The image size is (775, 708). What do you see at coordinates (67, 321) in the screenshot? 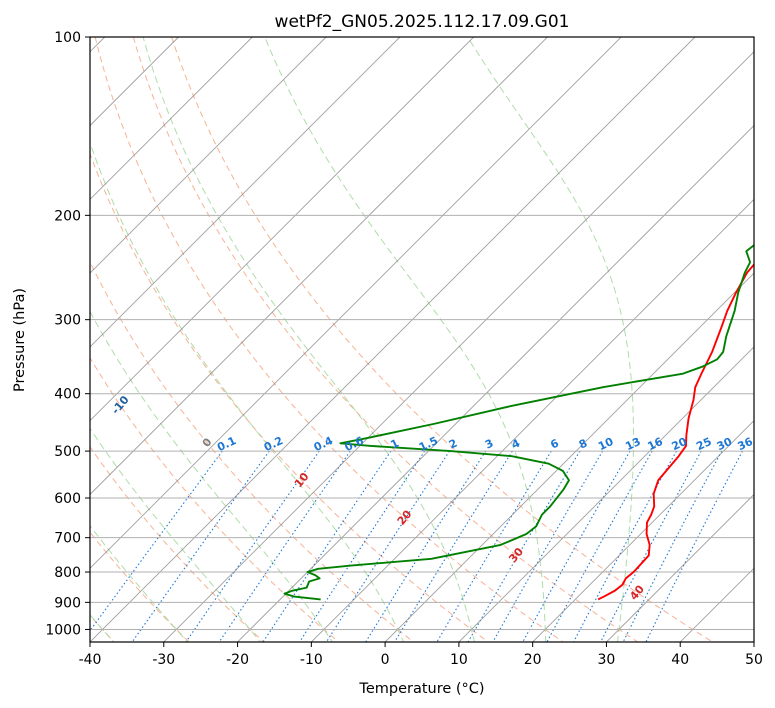
I see `y-tick-label: 300` at bounding box center [67, 321].